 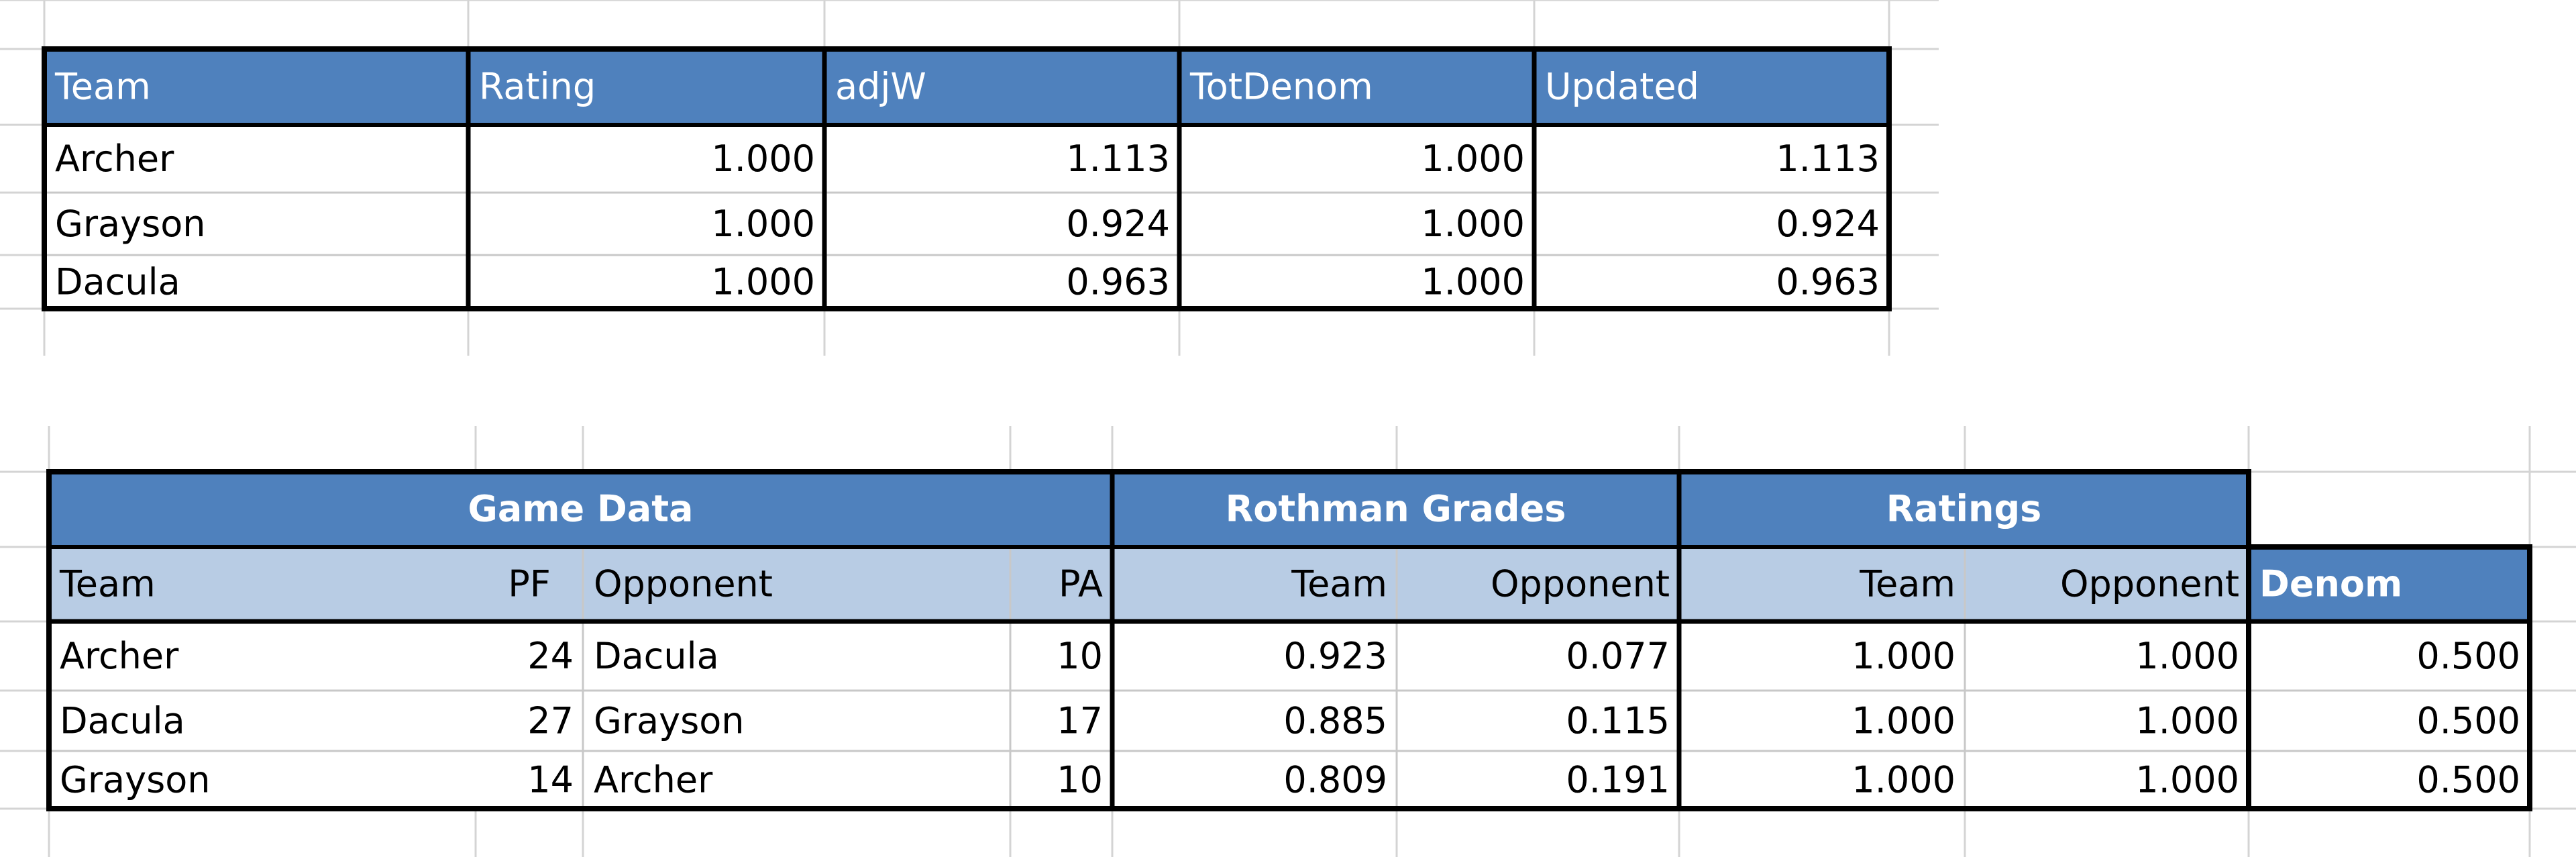 I want to click on group-row, so click(x=1149, y=510).